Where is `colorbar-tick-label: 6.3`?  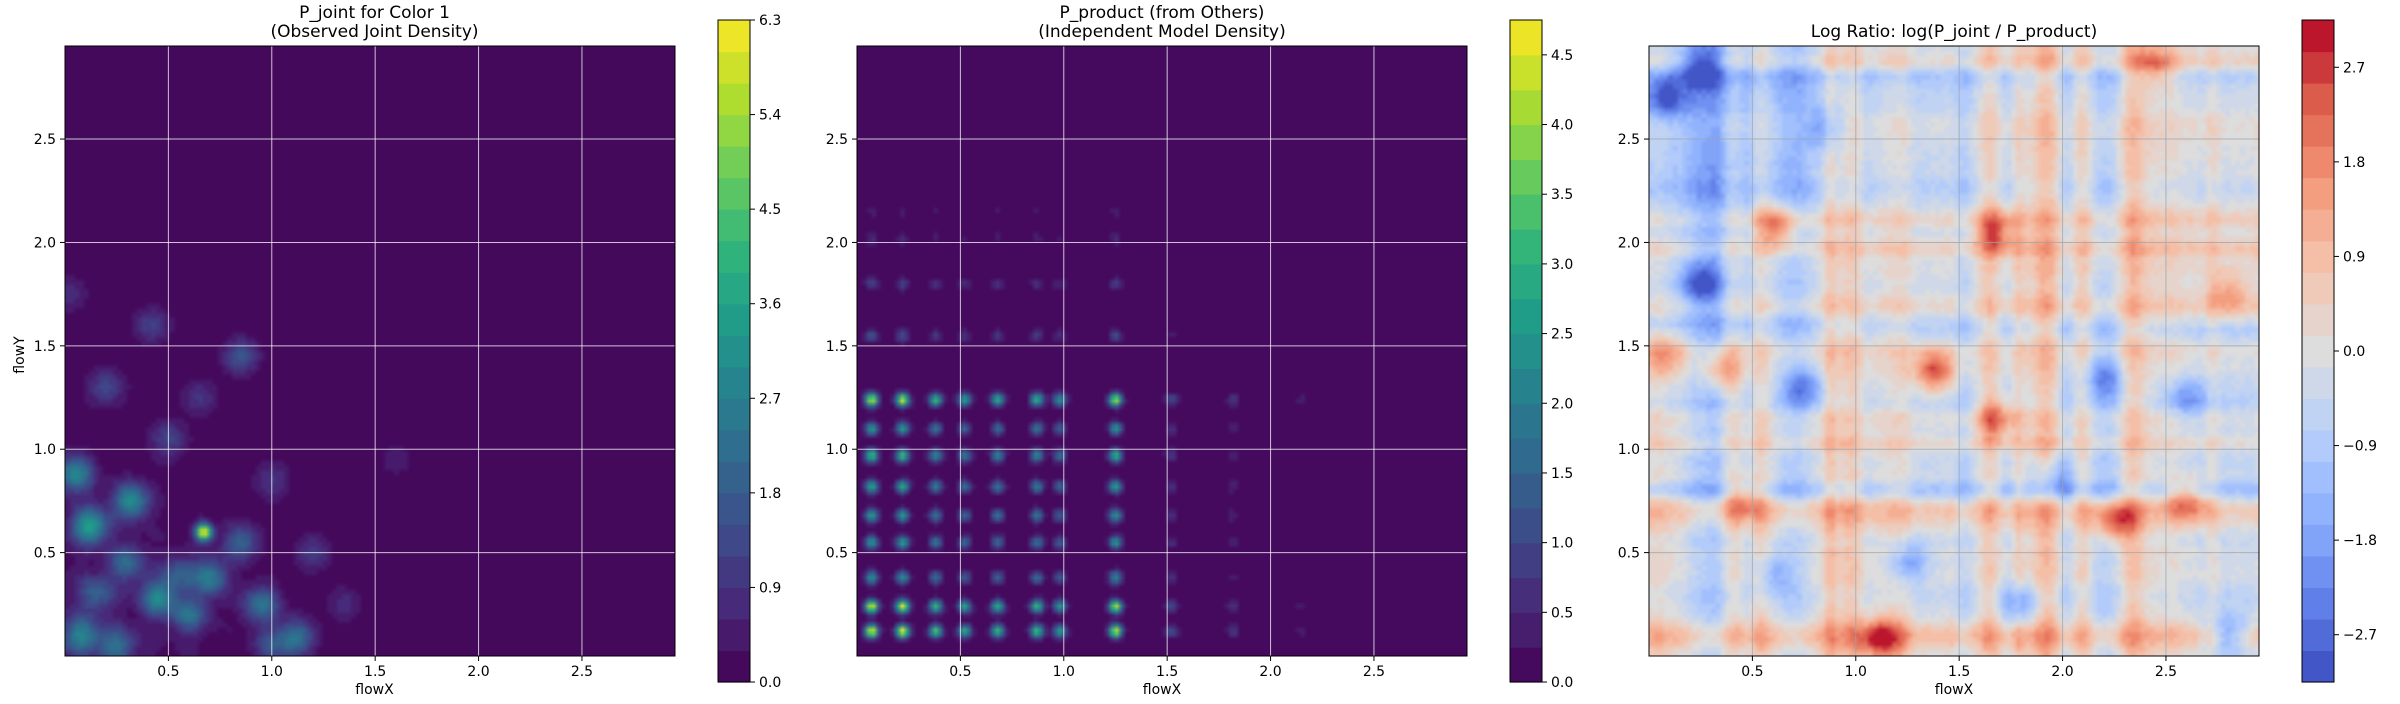 colorbar-tick-label: 6.3 is located at coordinates (770, 21).